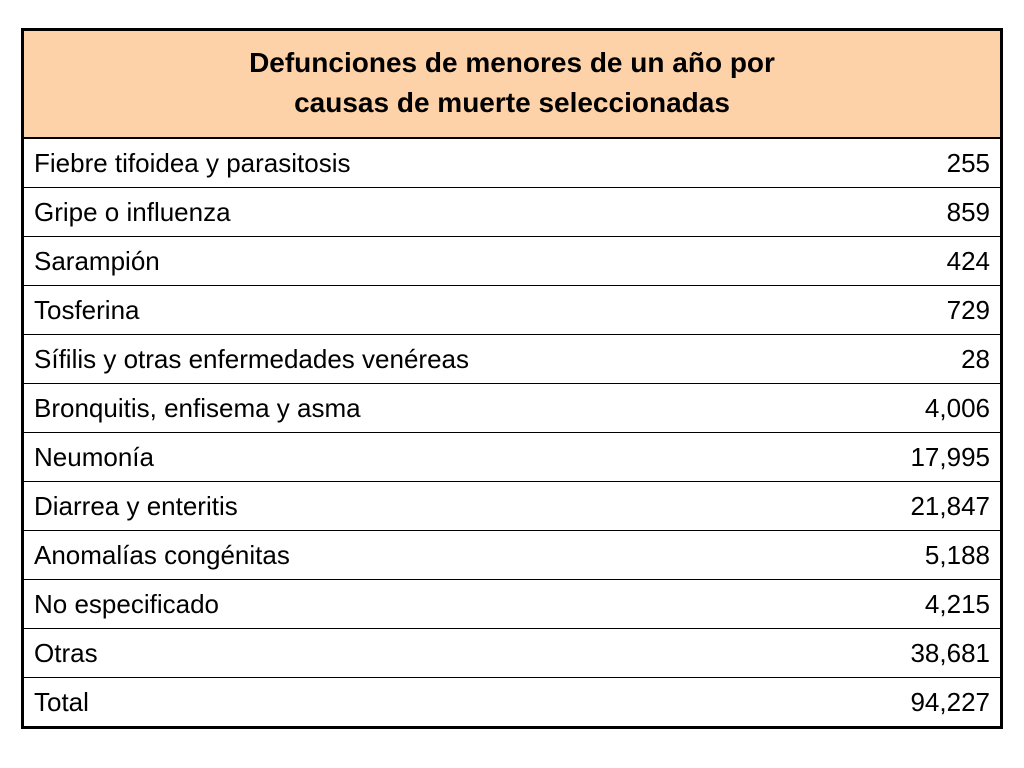  Describe the element at coordinates (423, 163) in the screenshot. I see `cause-label: Fiebre tifoidea y parasitosis` at that location.